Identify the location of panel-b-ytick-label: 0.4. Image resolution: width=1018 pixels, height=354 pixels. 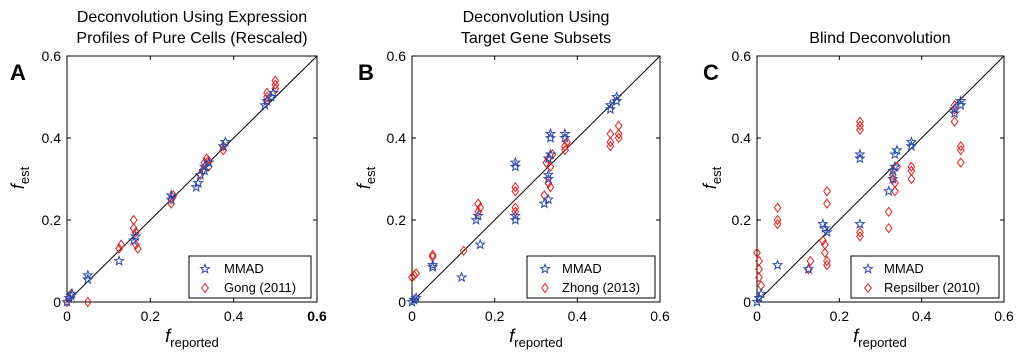
(397, 138).